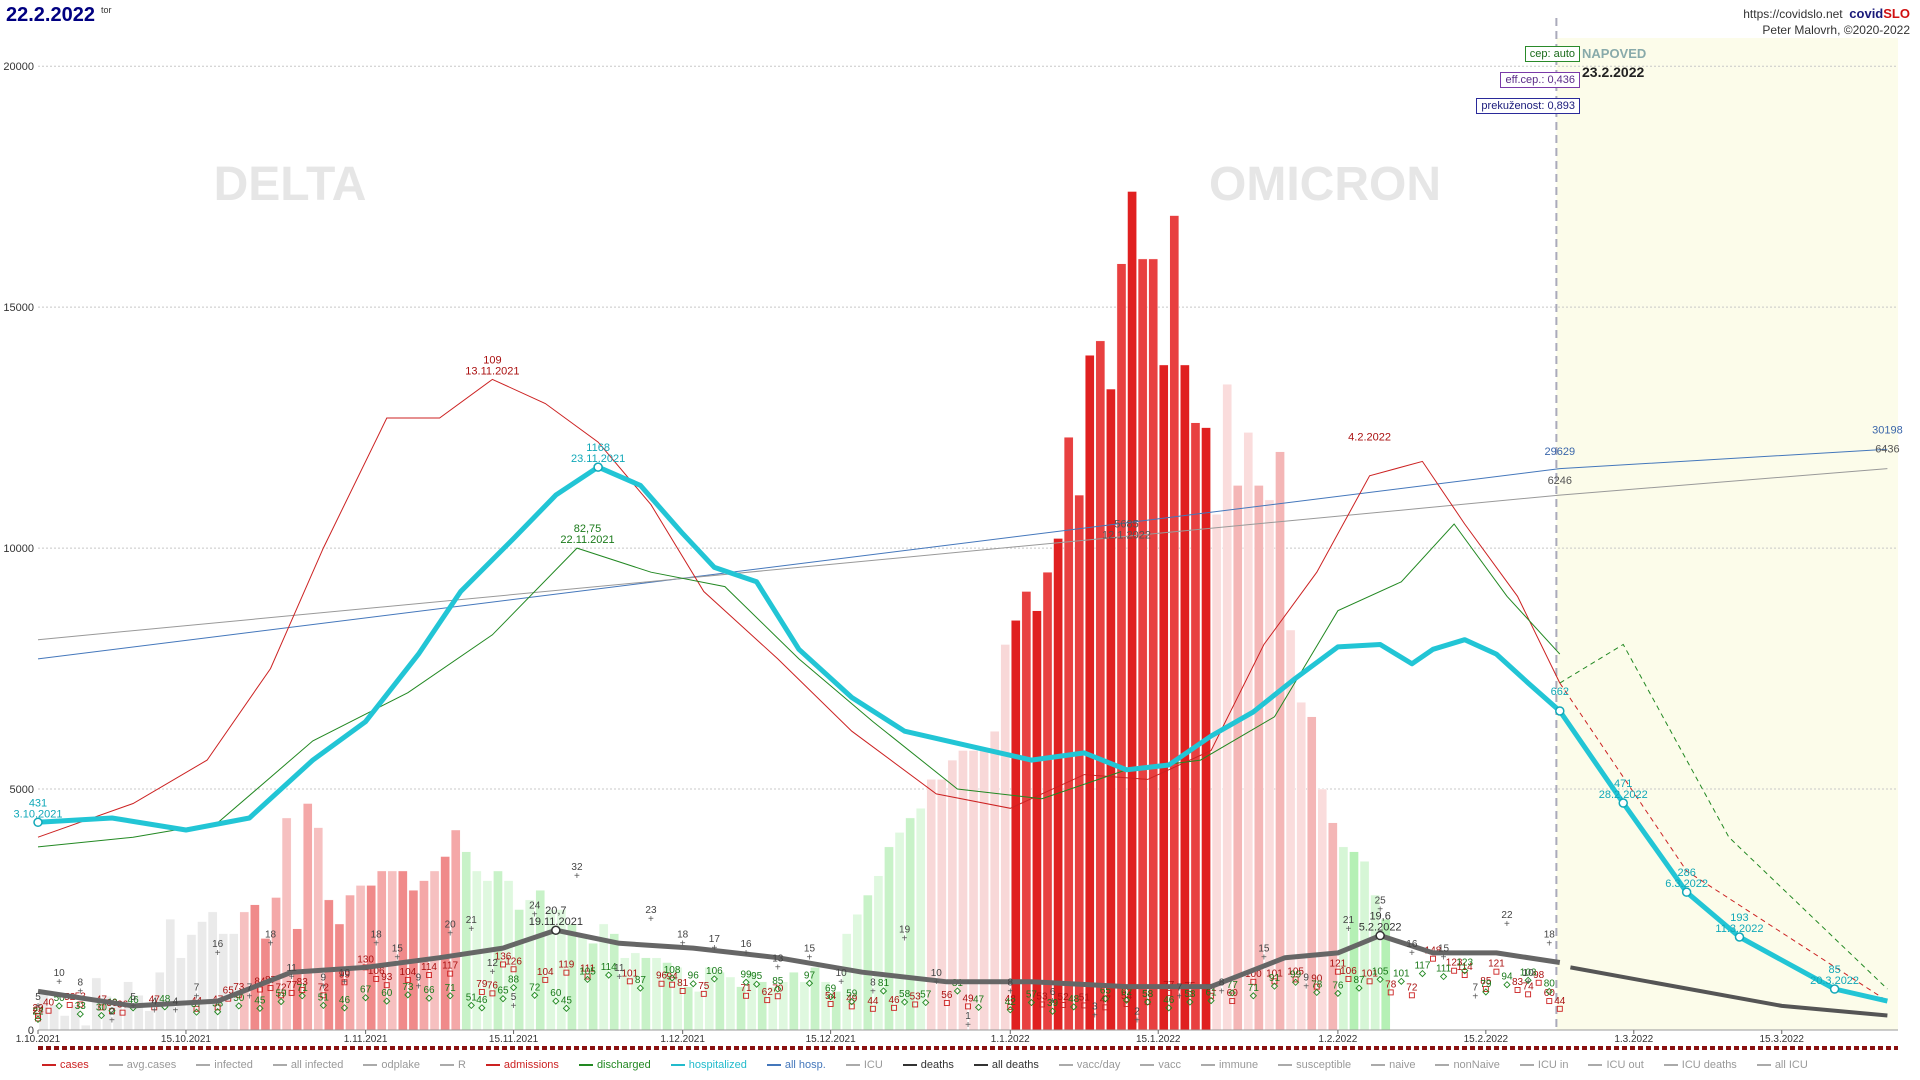 Image resolution: width=1920 pixels, height=1080 pixels. Describe the element at coordinates (482, 1000) in the screenshot. I see `discharged-point-label: 46` at that location.